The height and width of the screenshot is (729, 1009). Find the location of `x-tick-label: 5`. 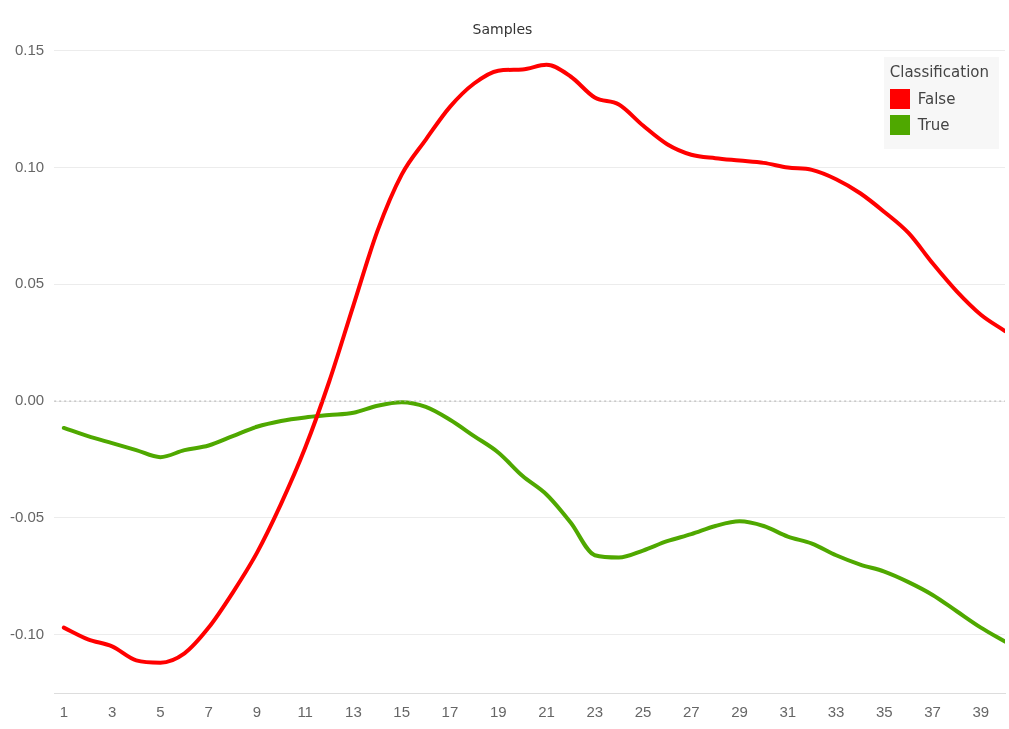

x-tick-label: 5 is located at coordinates (160, 712).